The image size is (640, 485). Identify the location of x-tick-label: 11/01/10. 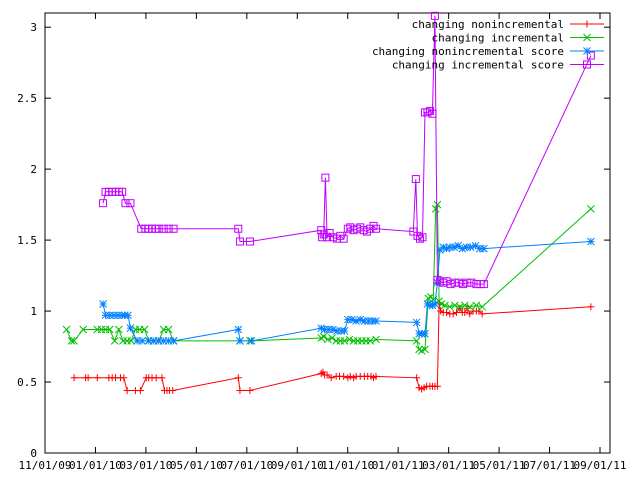
(347, 465).